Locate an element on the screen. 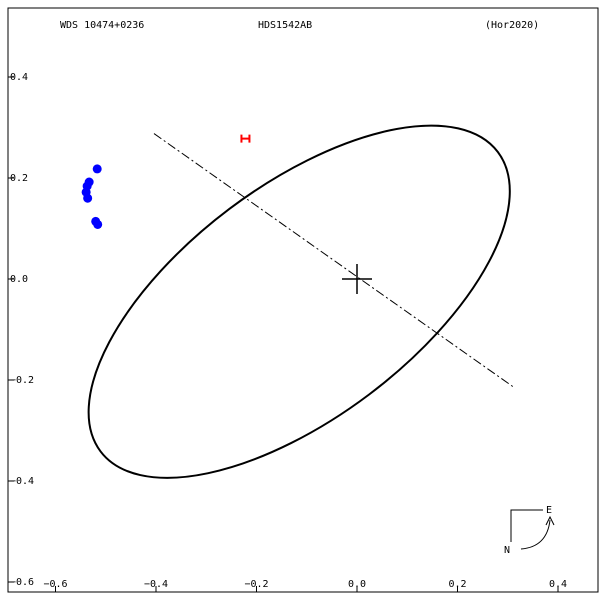 The width and height of the screenshot is (600, 600). compass-direction-arrow is located at coordinates (535, 534).